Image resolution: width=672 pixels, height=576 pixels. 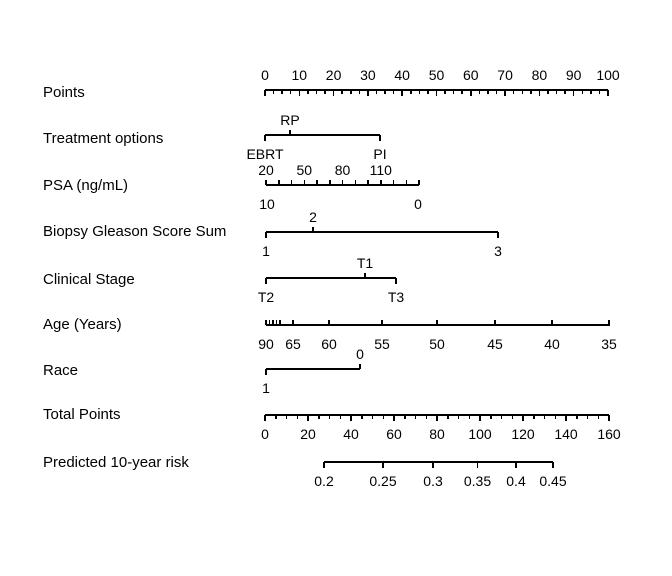 What do you see at coordinates (433, 481) in the screenshot?
I see `tick-label-risk: 0.3` at bounding box center [433, 481].